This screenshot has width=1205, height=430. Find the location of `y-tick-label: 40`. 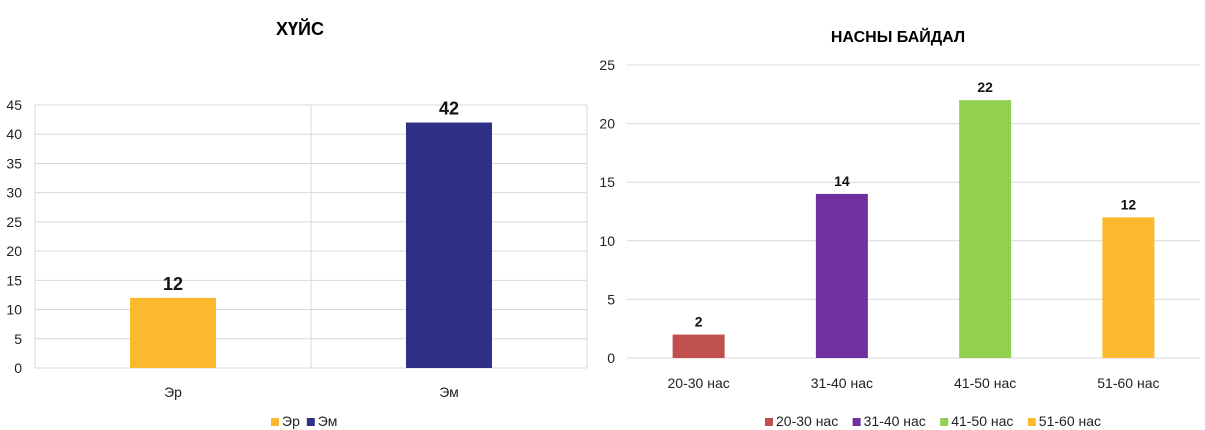

y-tick-label: 40 is located at coordinates (14, 134).